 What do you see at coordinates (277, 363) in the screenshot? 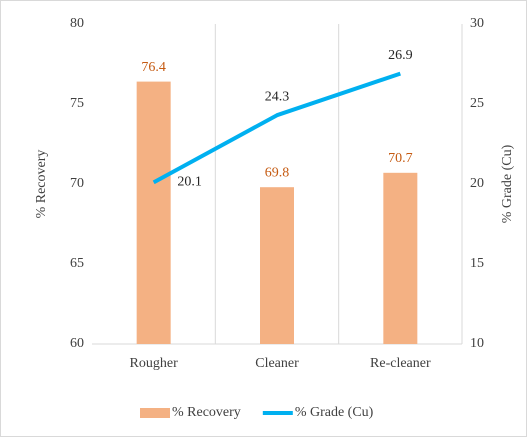
I see `x-tick-label: Cleaner` at bounding box center [277, 363].